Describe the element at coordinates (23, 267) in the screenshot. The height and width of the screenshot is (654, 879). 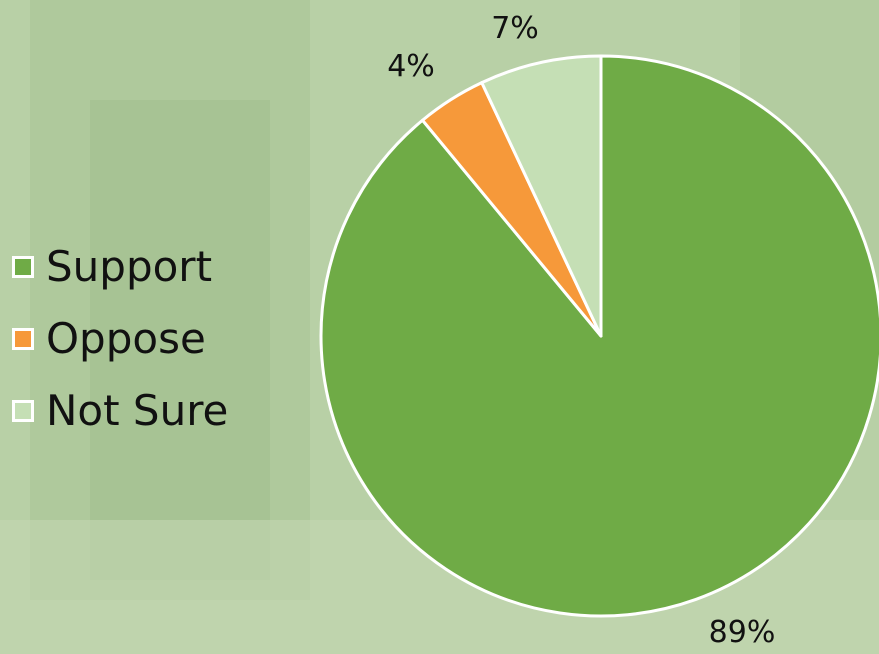
I see `legend-swatch-support` at that location.